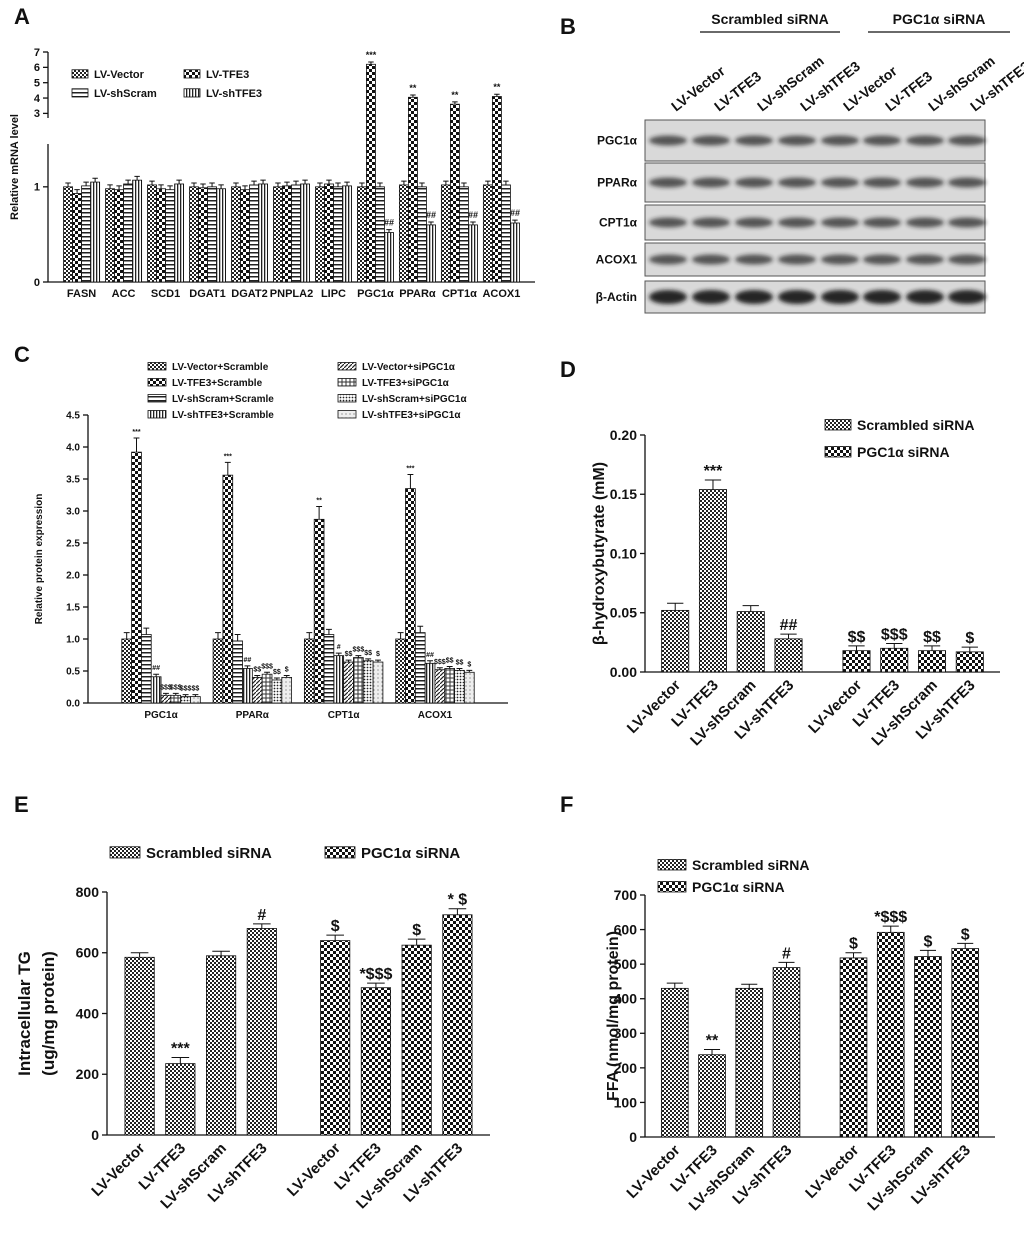 The width and height of the screenshot is (1024, 1242). Describe the element at coordinates (458, 900) in the screenshot. I see `annotation: * $` at that location.